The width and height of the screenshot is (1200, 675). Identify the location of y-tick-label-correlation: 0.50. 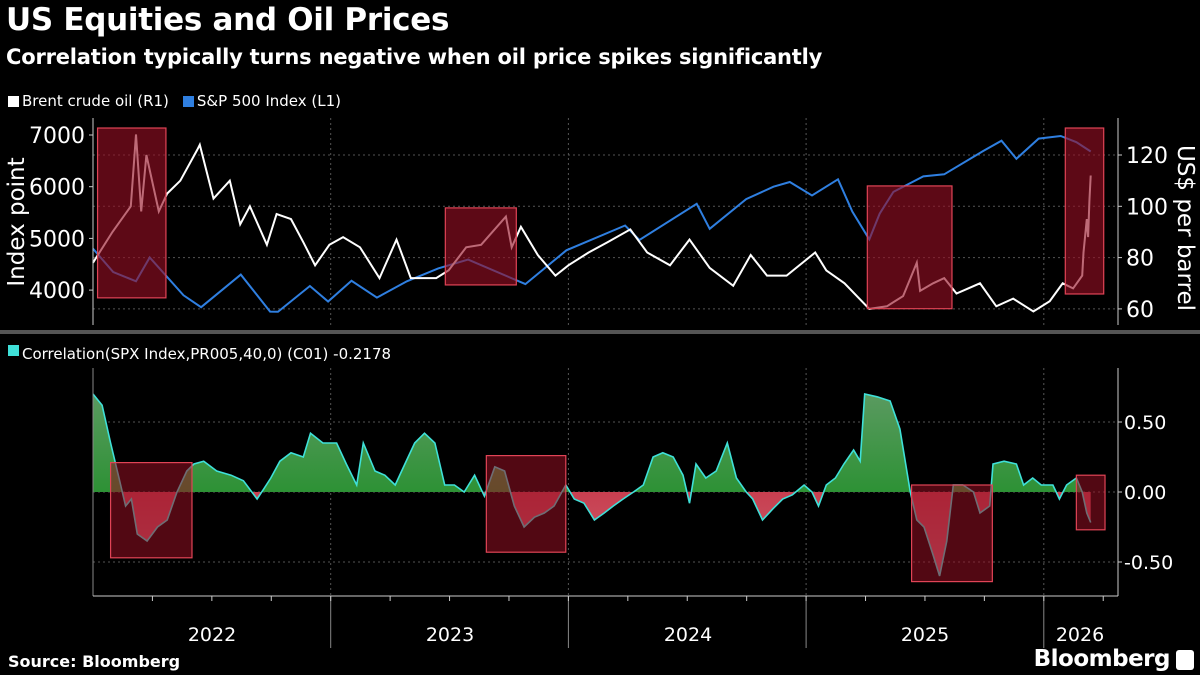
(1145, 423).